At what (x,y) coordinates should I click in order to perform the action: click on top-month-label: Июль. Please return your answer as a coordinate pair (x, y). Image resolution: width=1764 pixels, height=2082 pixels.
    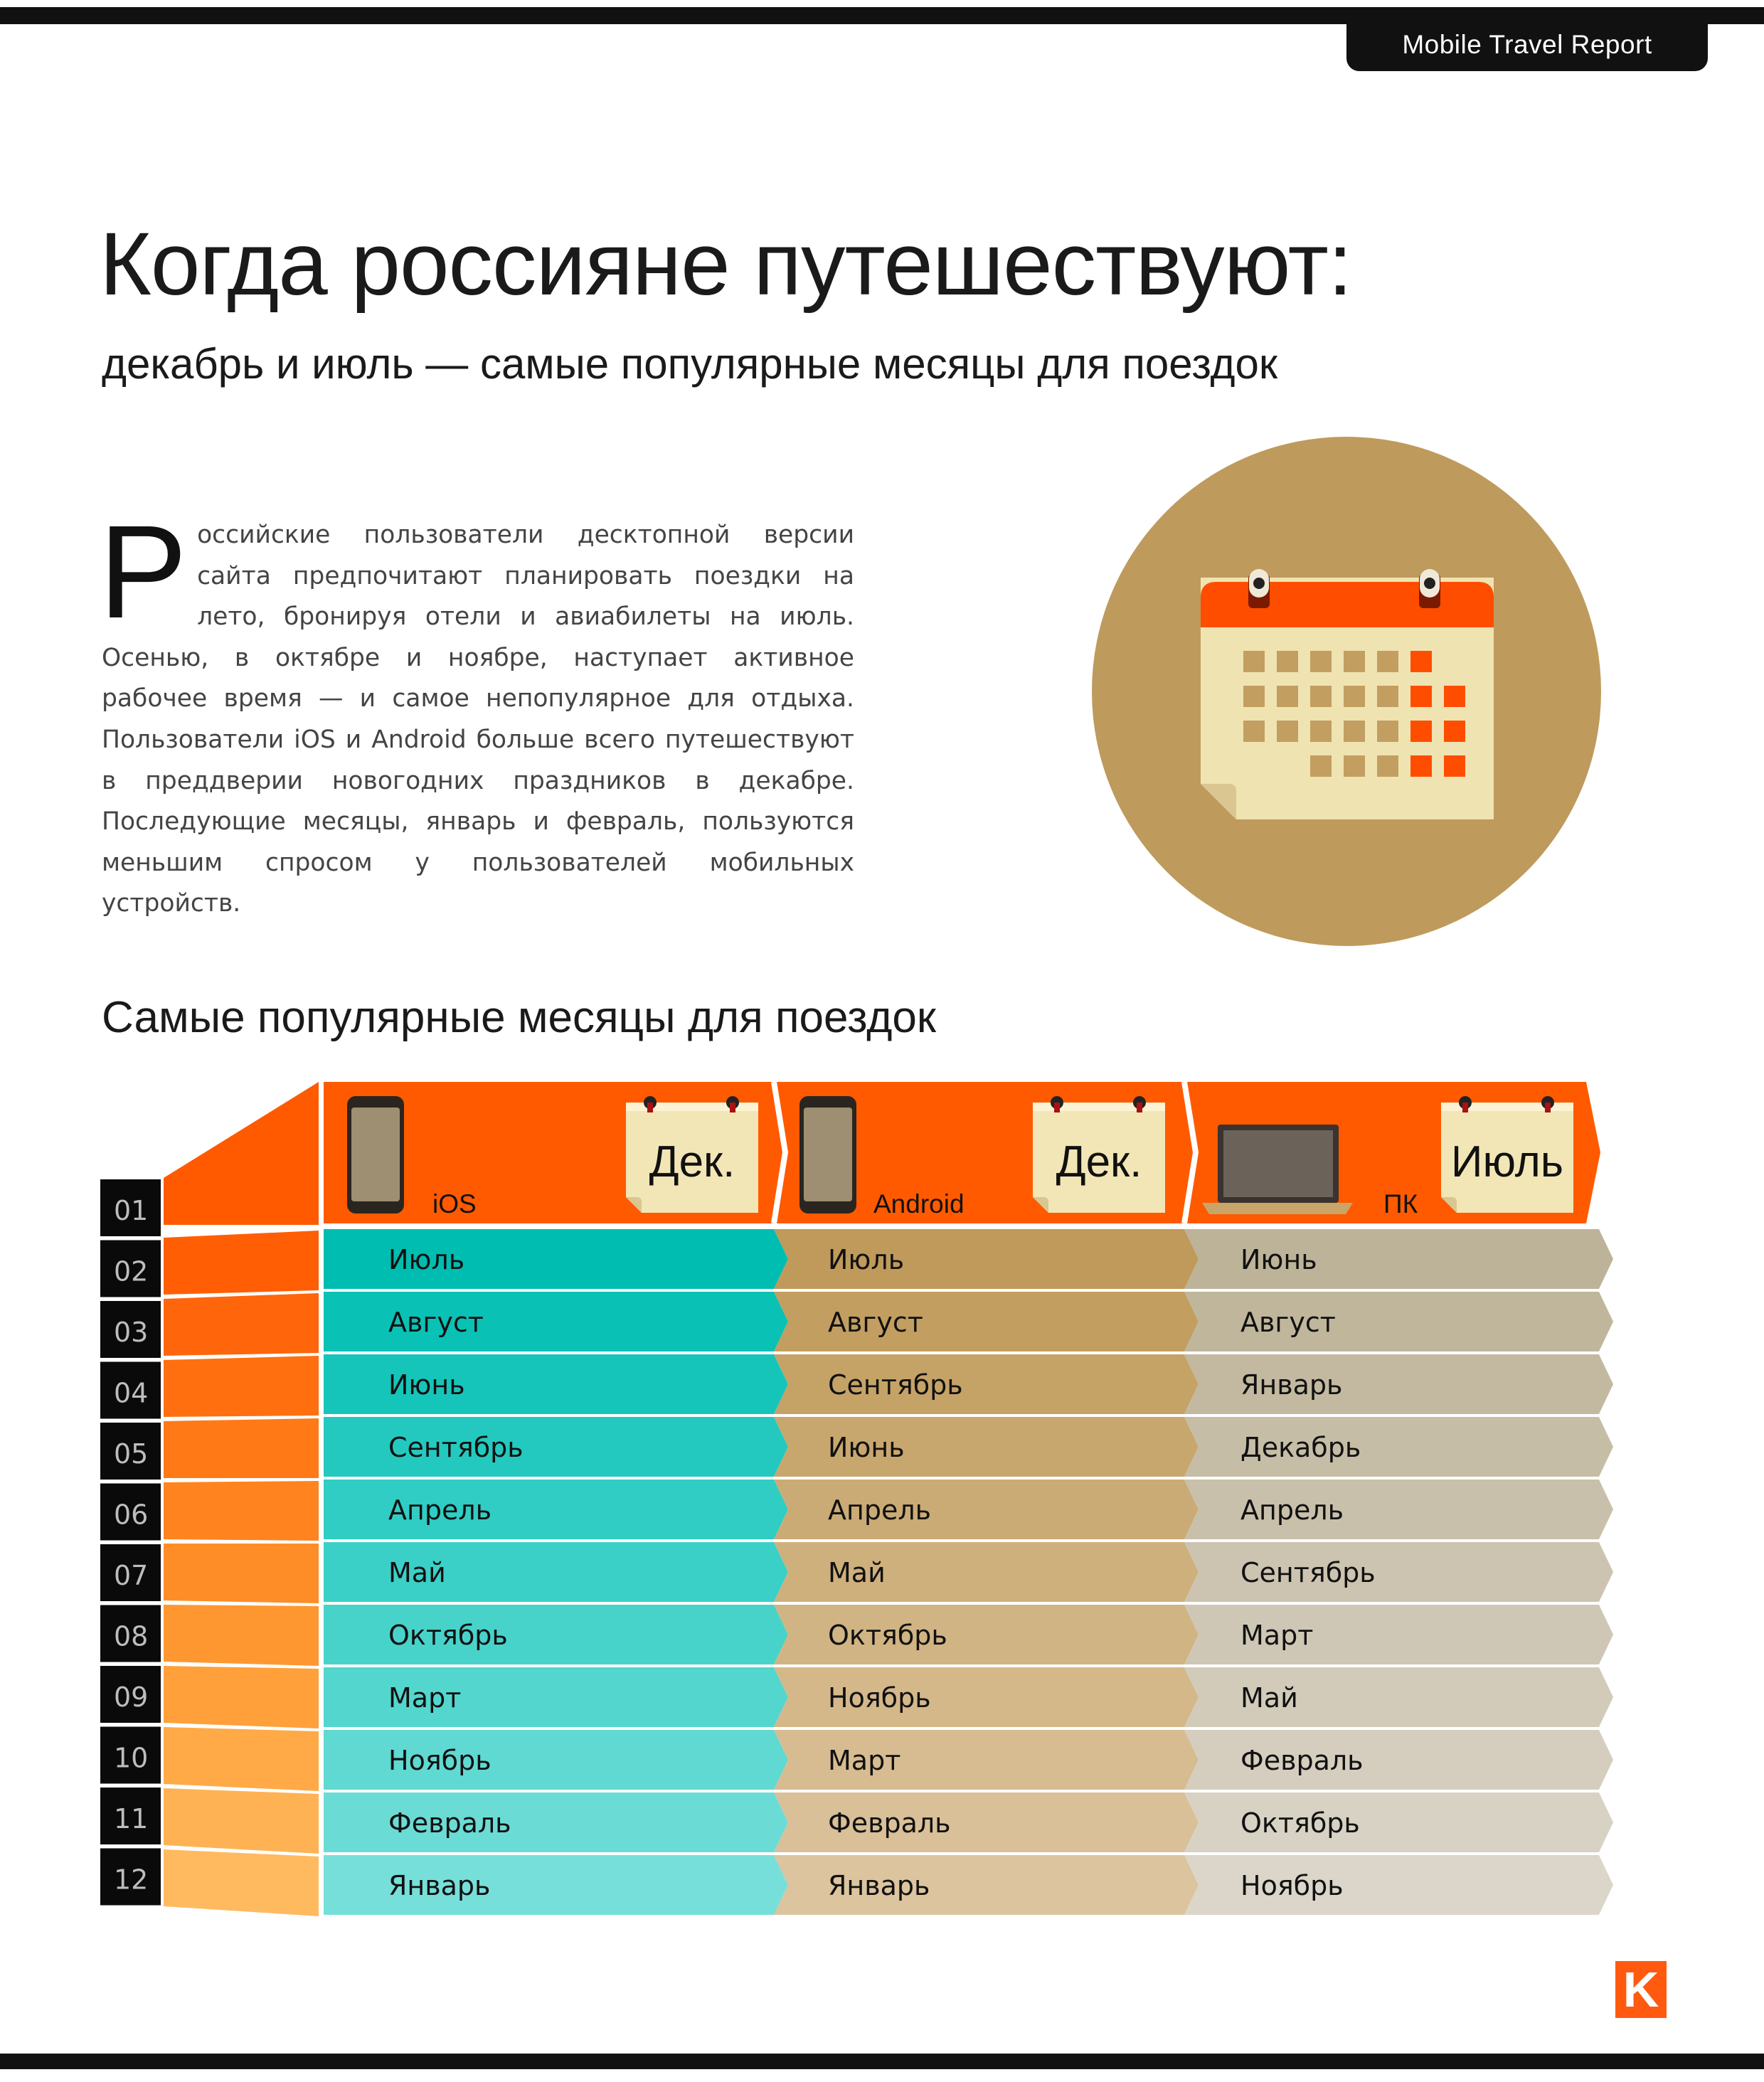
    Looking at the image, I should click on (1507, 1162).